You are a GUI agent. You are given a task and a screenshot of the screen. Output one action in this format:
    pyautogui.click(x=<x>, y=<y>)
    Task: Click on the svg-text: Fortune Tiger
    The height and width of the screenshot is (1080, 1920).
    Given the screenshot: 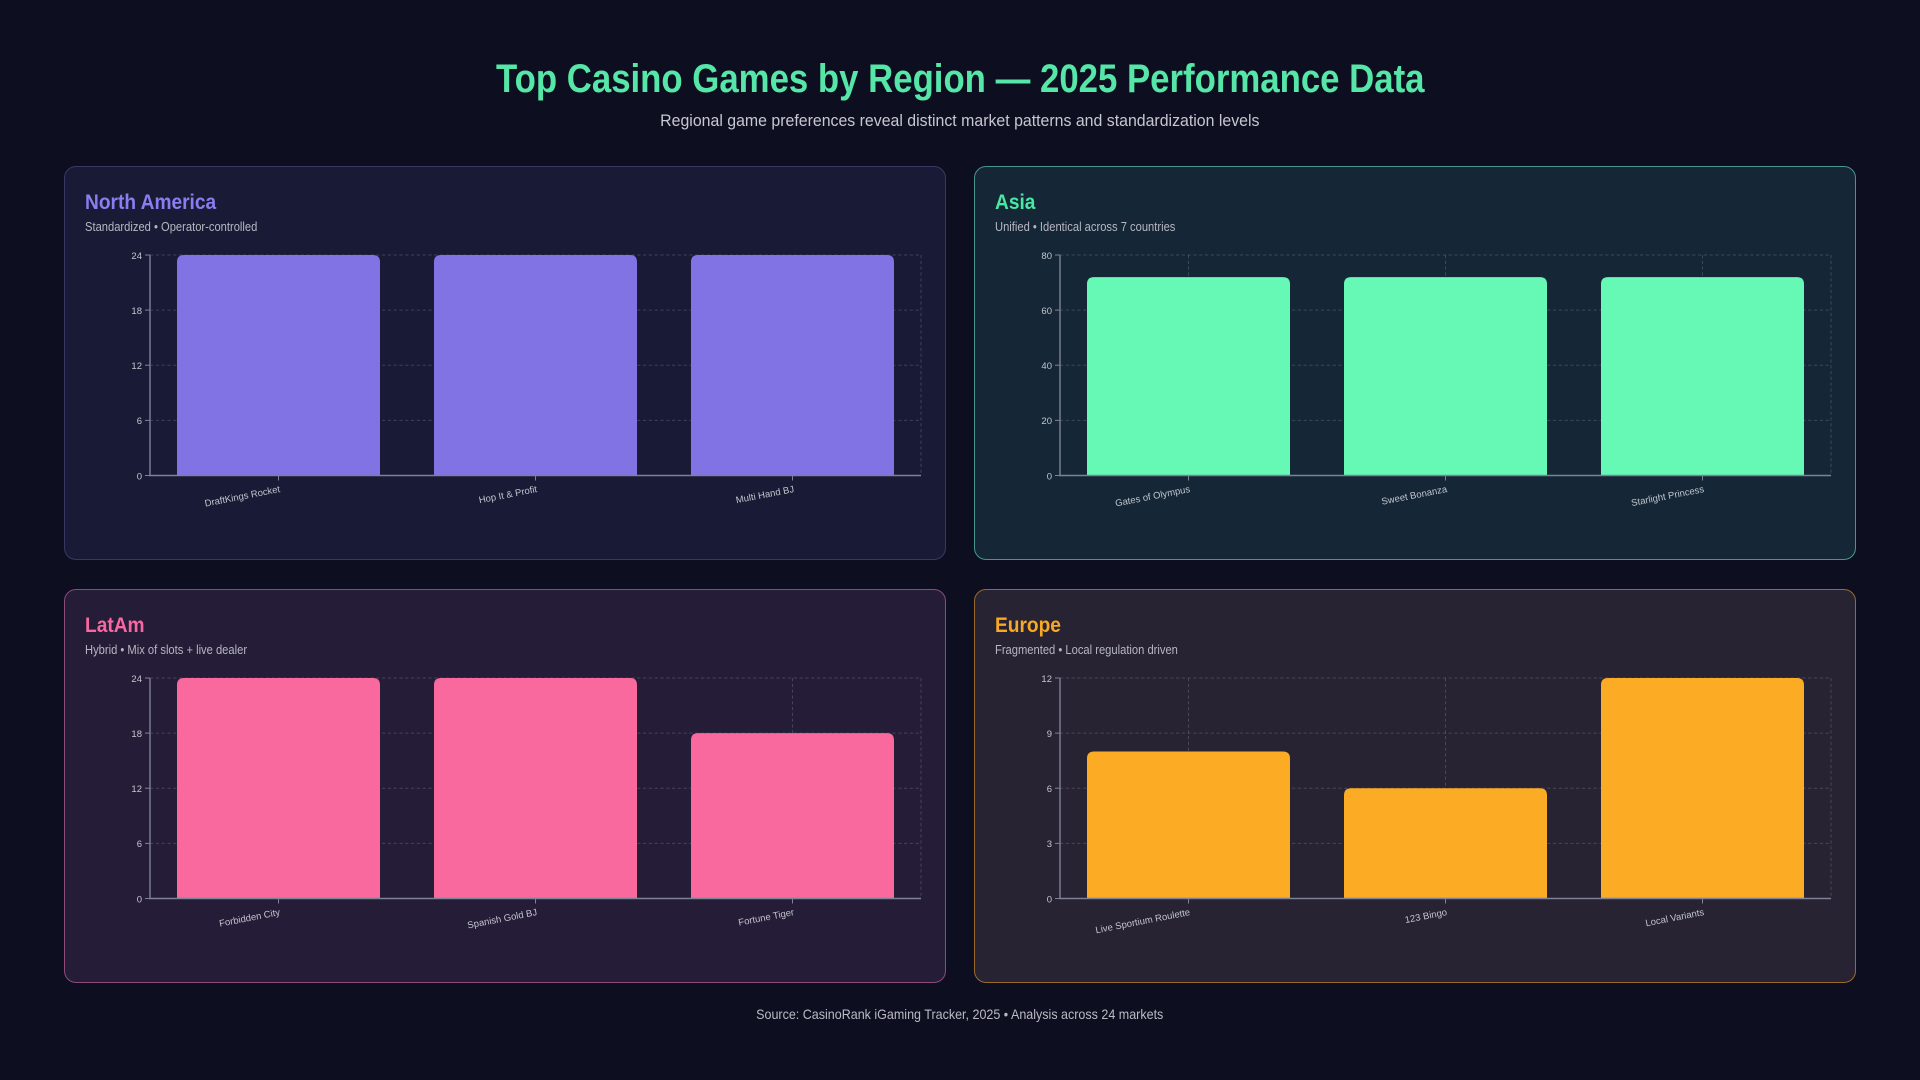 What is the action you would take?
    pyautogui.click(x=767, y=918)
    